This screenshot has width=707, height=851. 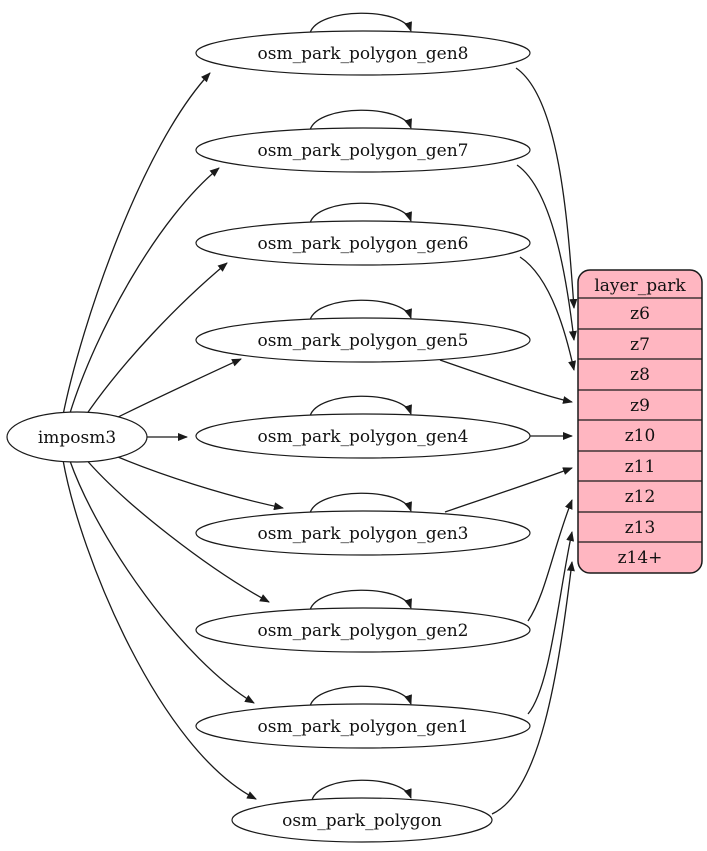 What do you see at coordinates (640, 497) in the screenshot?
I see `layer-row-z12: z12` at bounding box center [640, 497].